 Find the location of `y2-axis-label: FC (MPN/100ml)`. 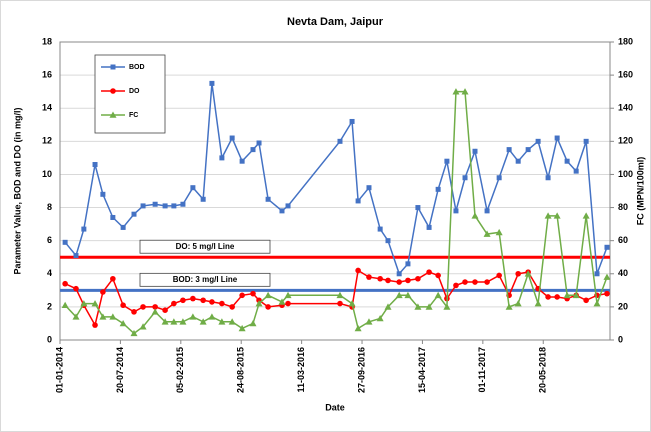

y2-axis-label: FC (MPN/100ml) is located at coordinates (640, 191).